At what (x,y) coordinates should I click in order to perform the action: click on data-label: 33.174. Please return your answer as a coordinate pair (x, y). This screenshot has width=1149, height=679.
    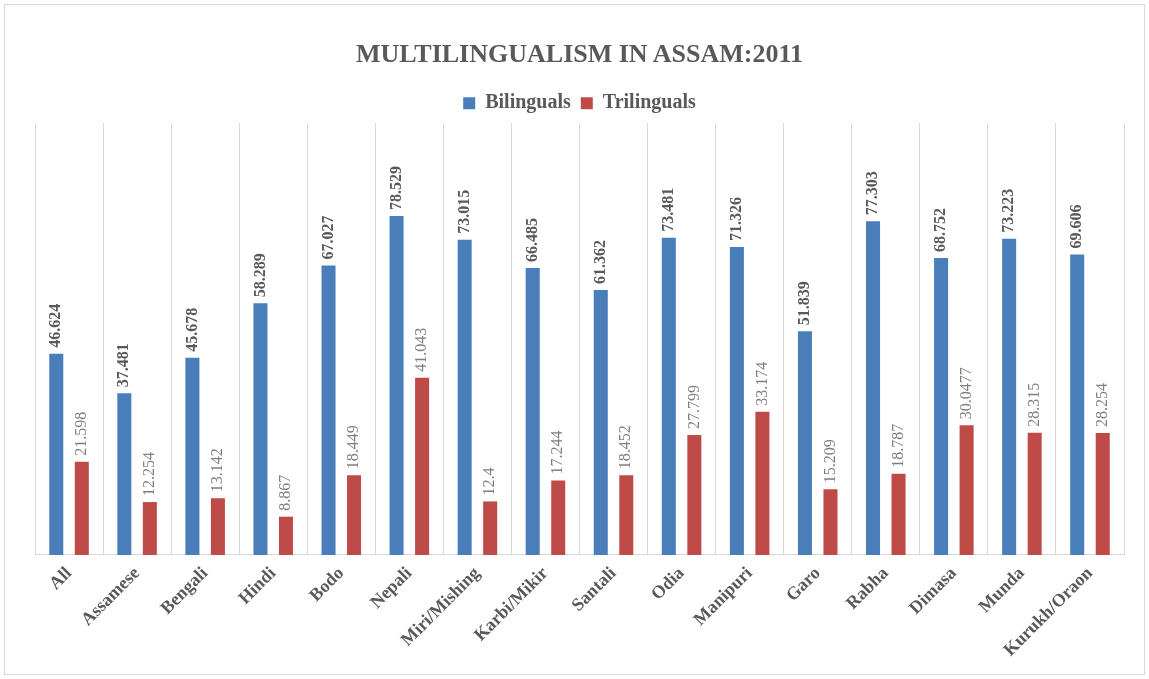
    Looking at the image, I should click on (761, 383).